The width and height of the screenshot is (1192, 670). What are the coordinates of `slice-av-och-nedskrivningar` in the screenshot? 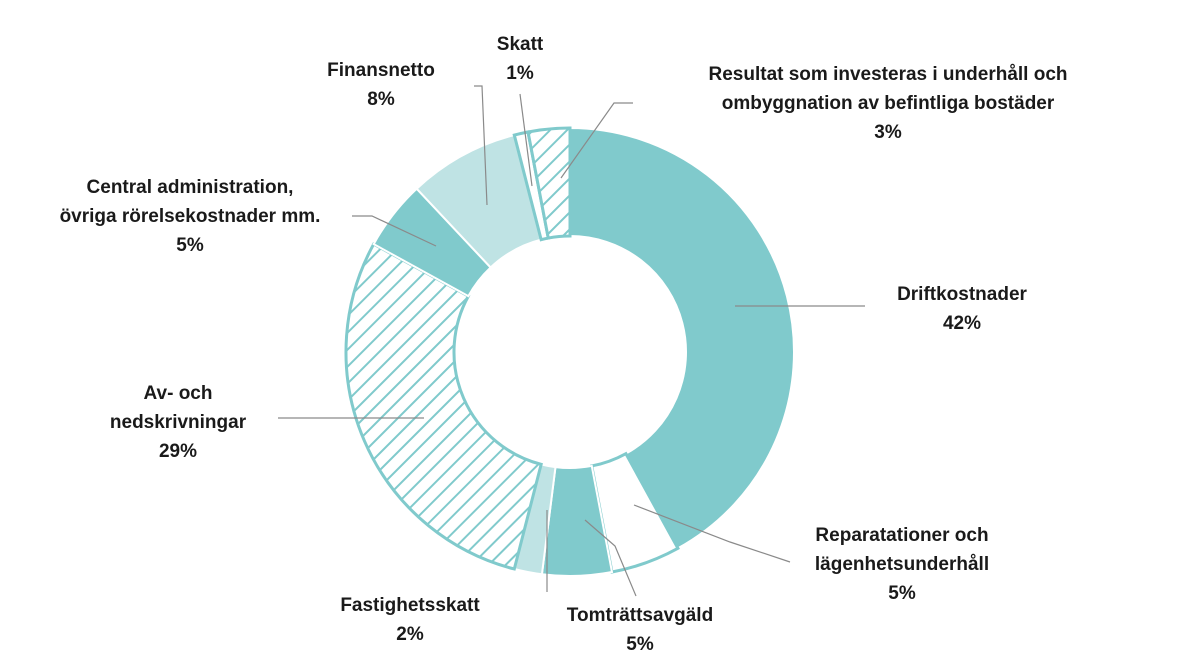 It's located at (443, 406).